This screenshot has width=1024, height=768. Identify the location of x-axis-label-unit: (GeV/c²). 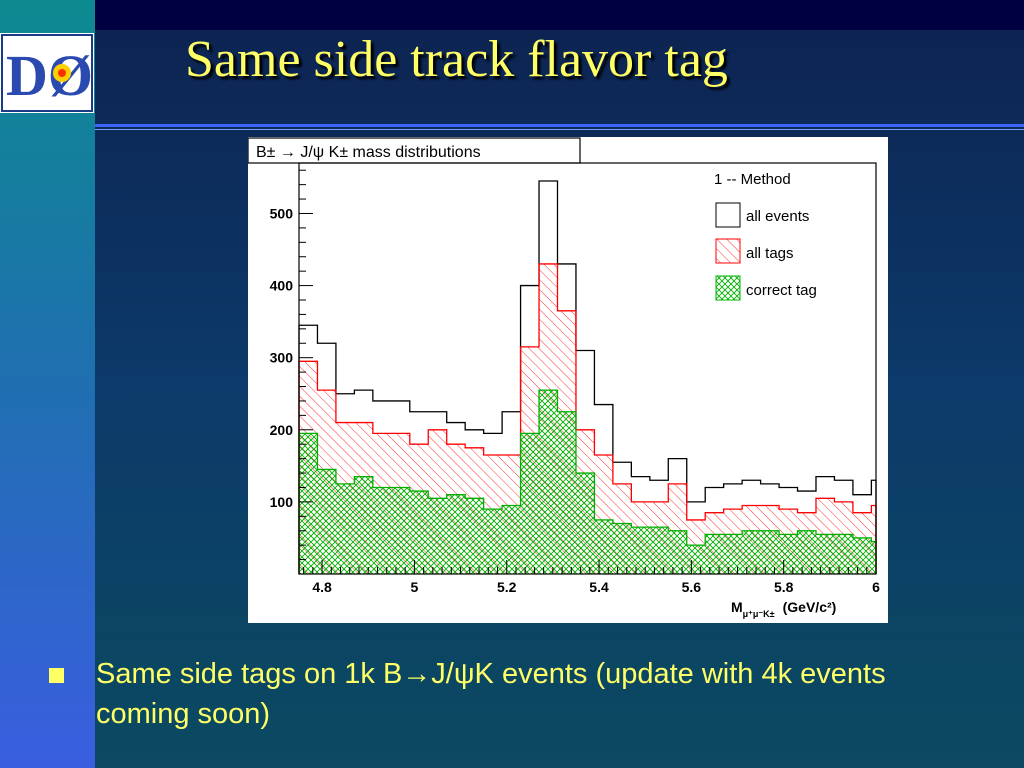
(810, 607).